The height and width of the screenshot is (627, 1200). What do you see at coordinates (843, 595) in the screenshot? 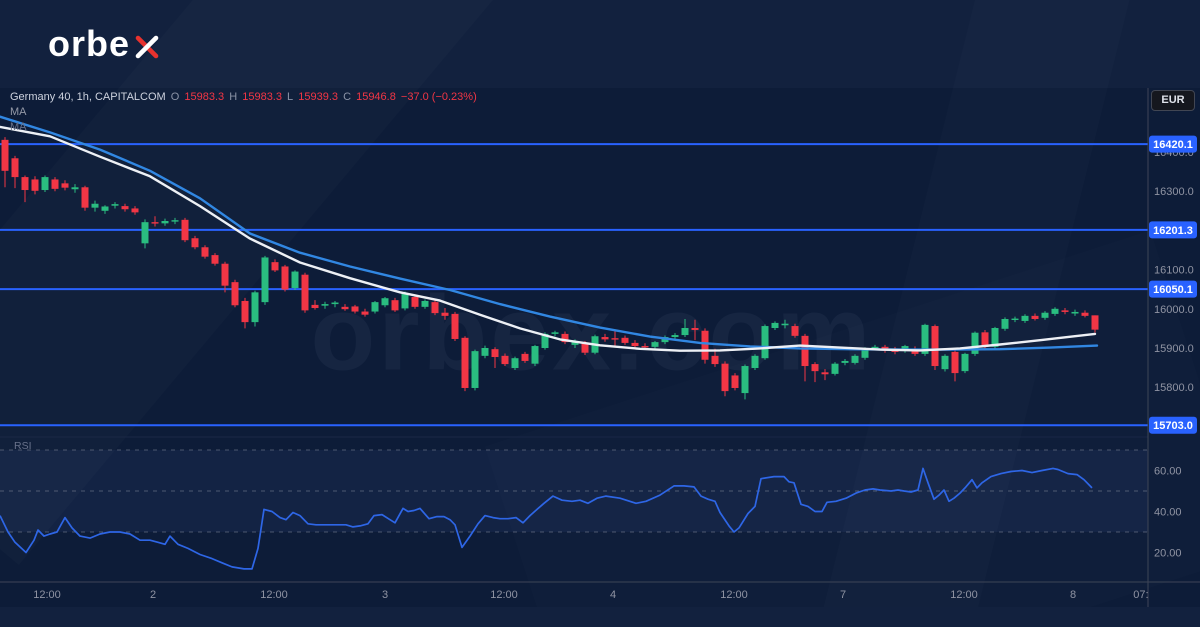
I see `time-label: 7` at bounding box center [843, 595].